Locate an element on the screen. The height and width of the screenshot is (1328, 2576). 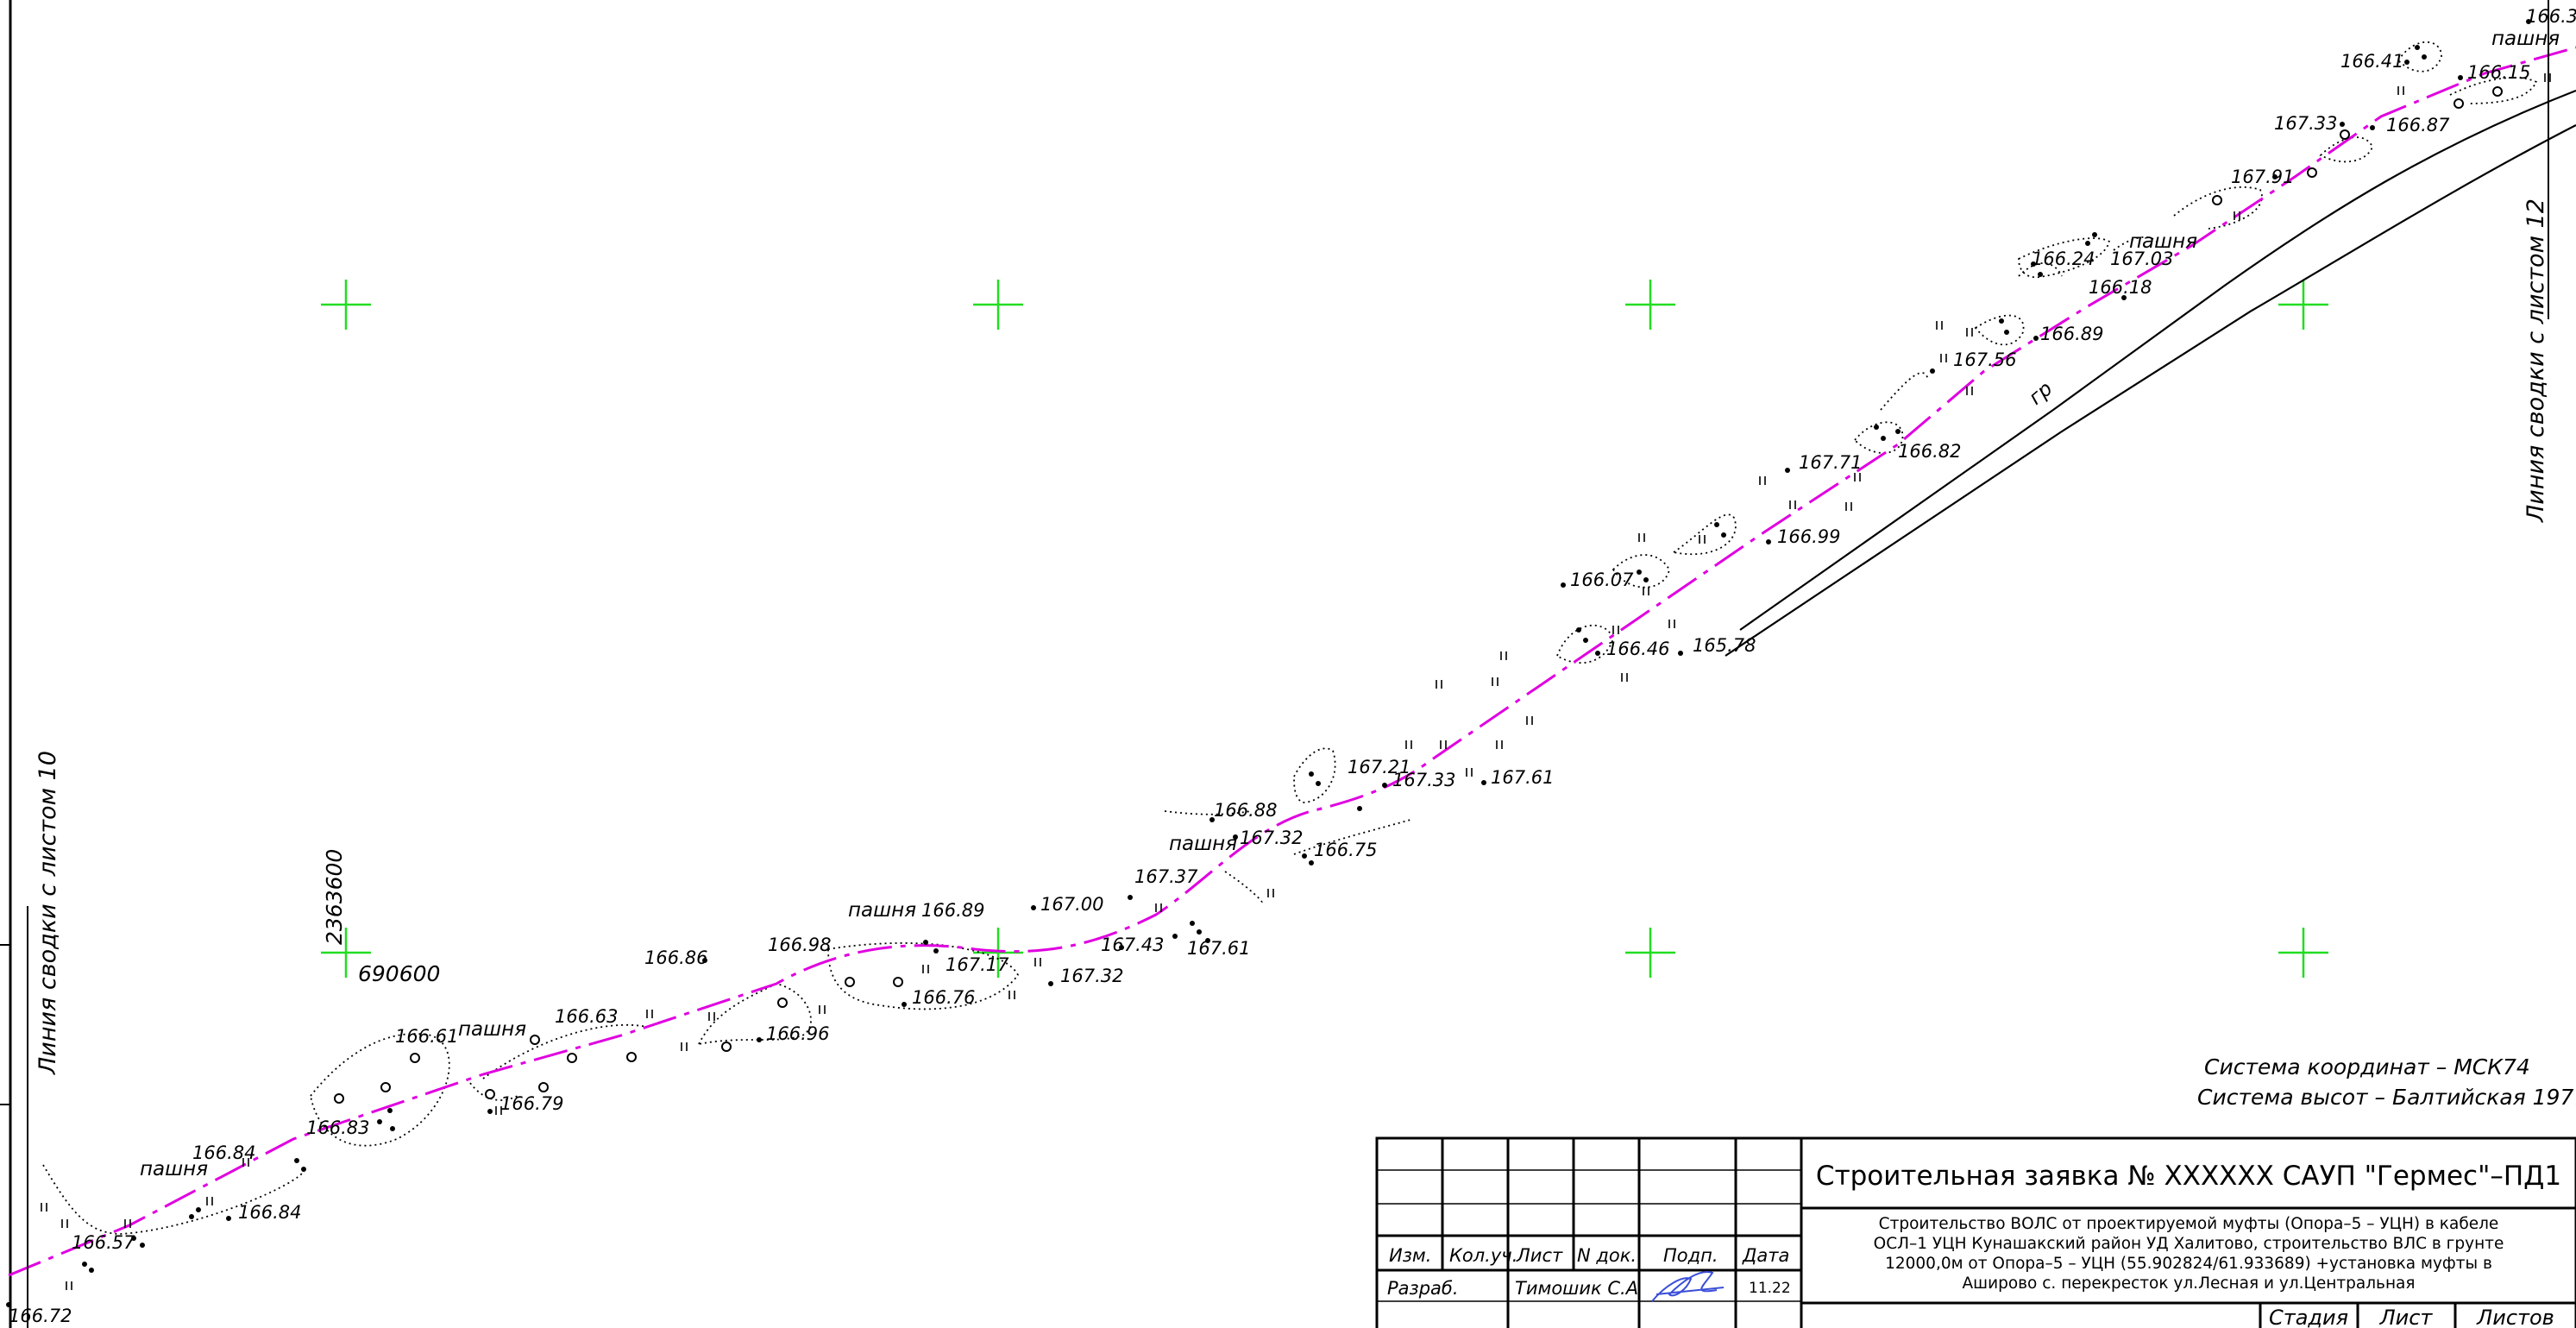
join-label-left: Линия сводки с листом 10 is located at coordinates (48, 913).